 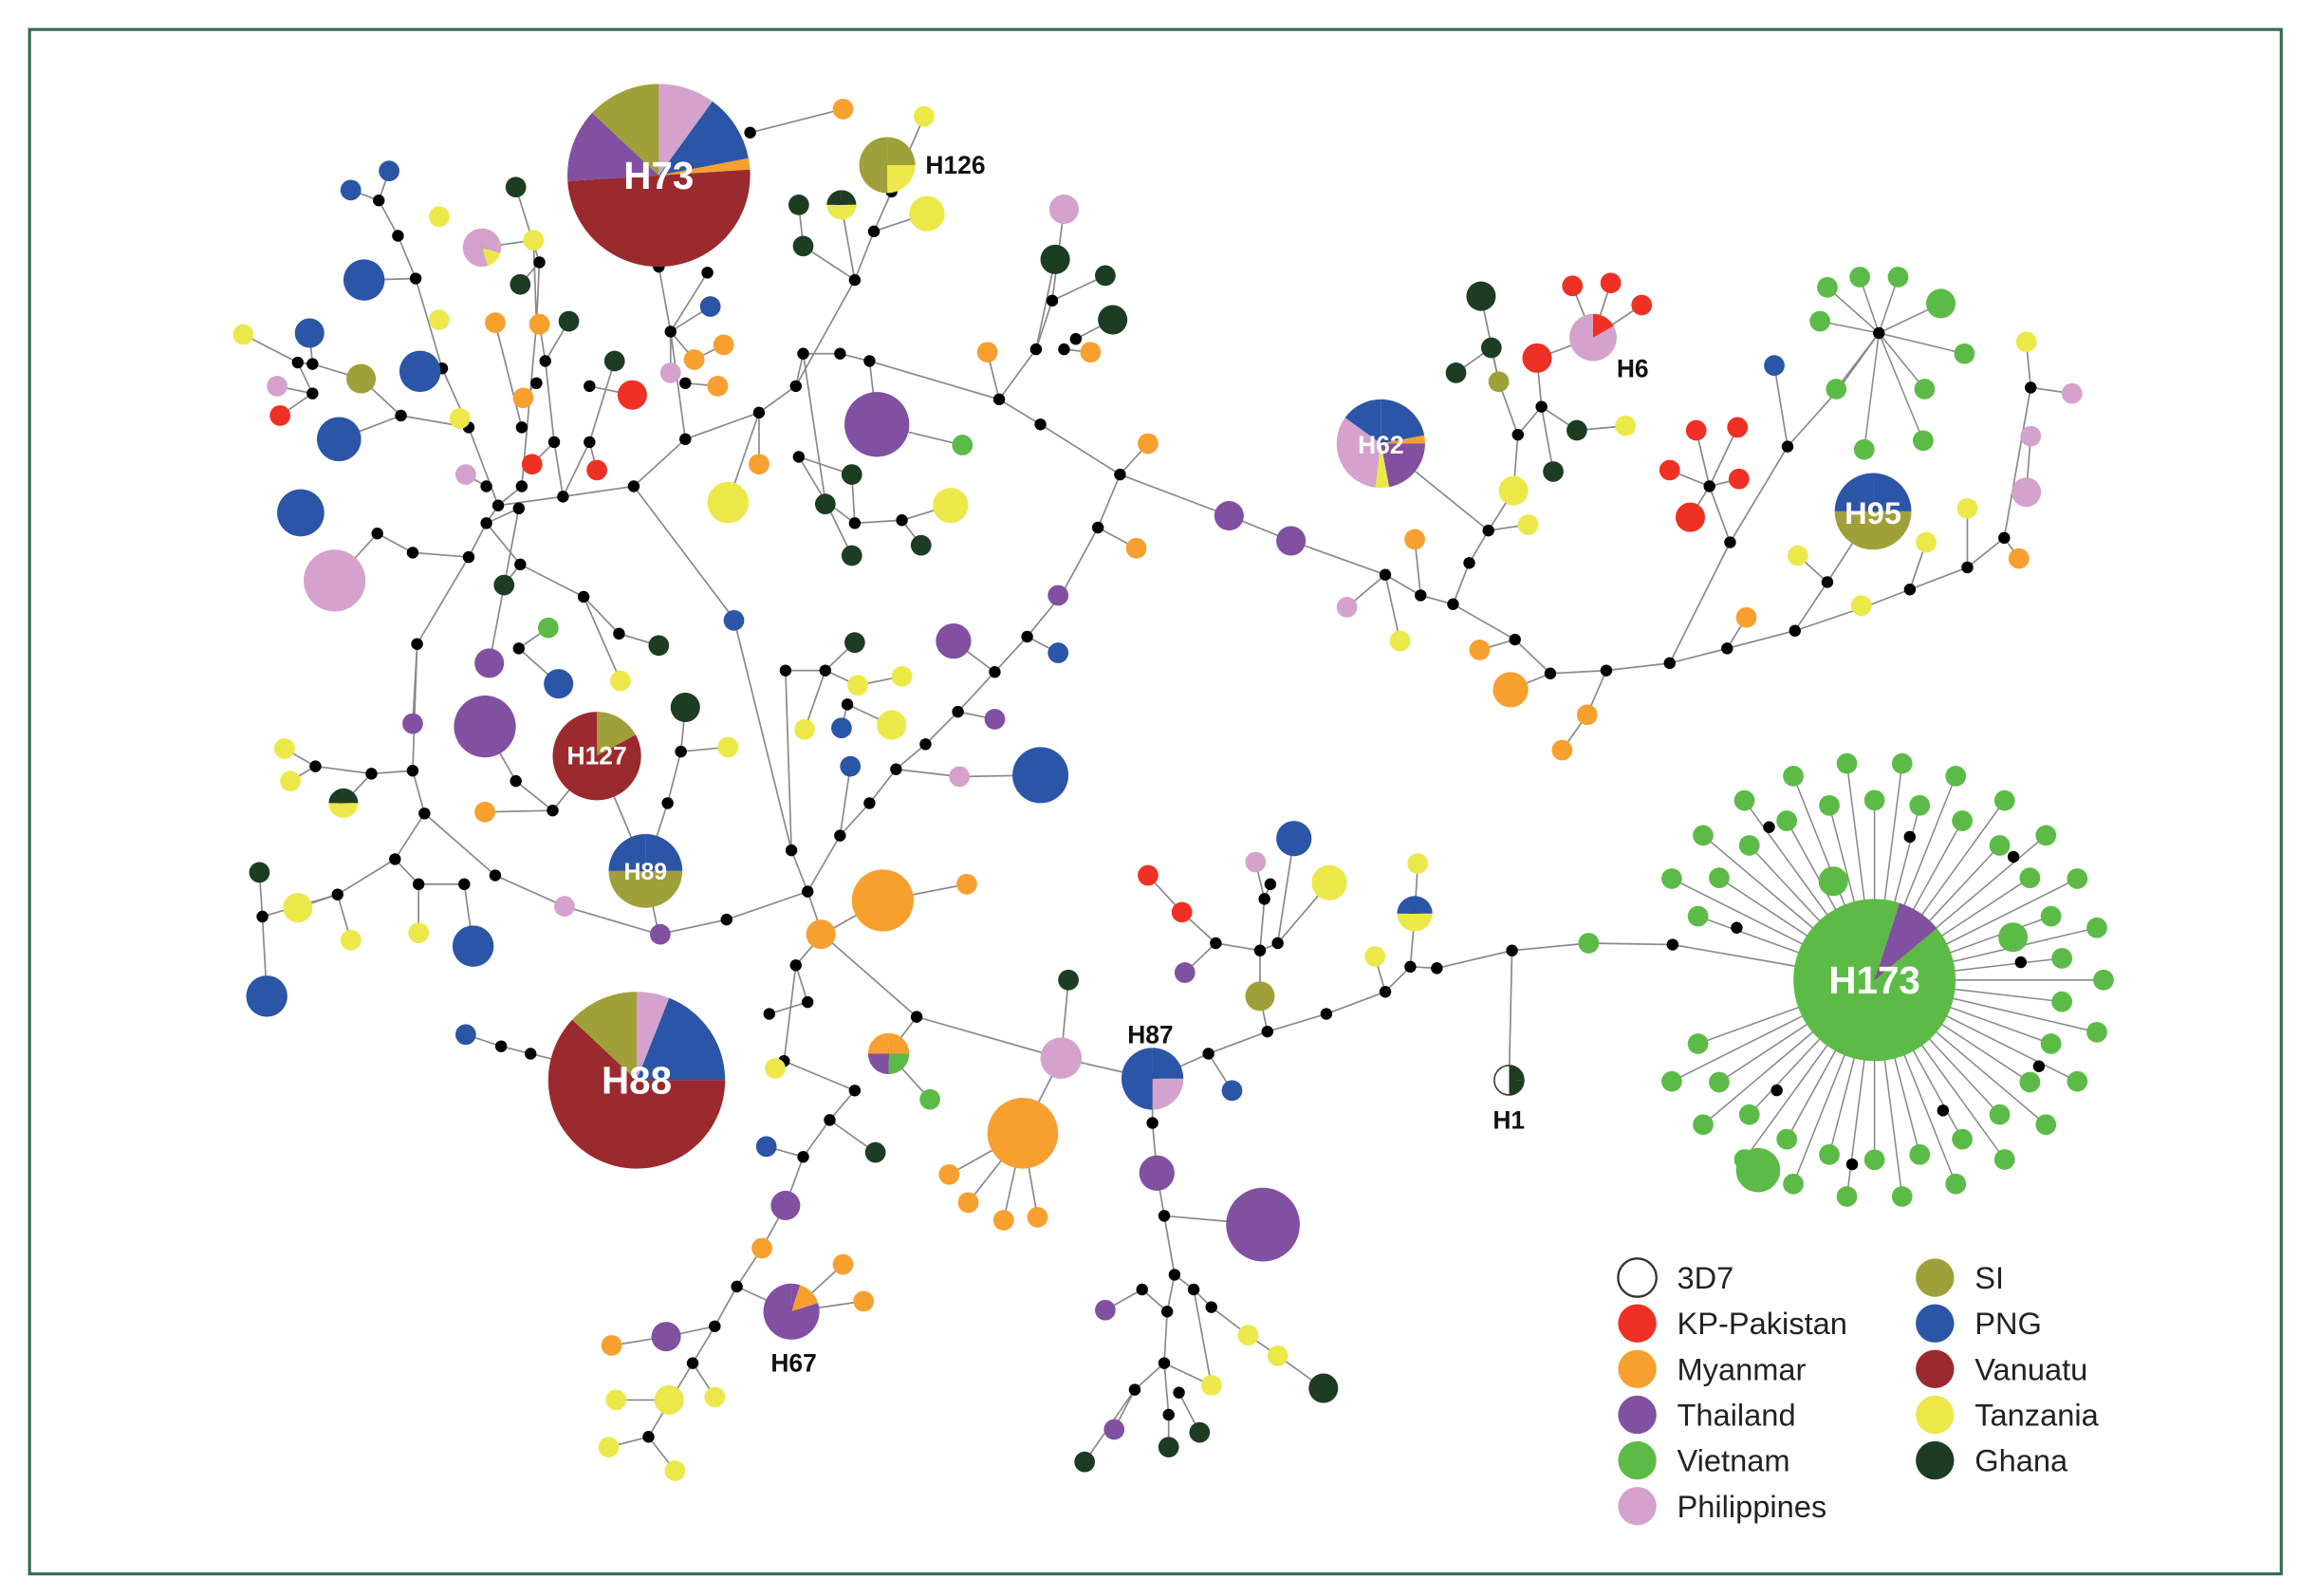 What do you see at coordinates (1752, 1506) in the screenshot?
I see `legend-label: Philippines` at bounding box center [1752, 1506].